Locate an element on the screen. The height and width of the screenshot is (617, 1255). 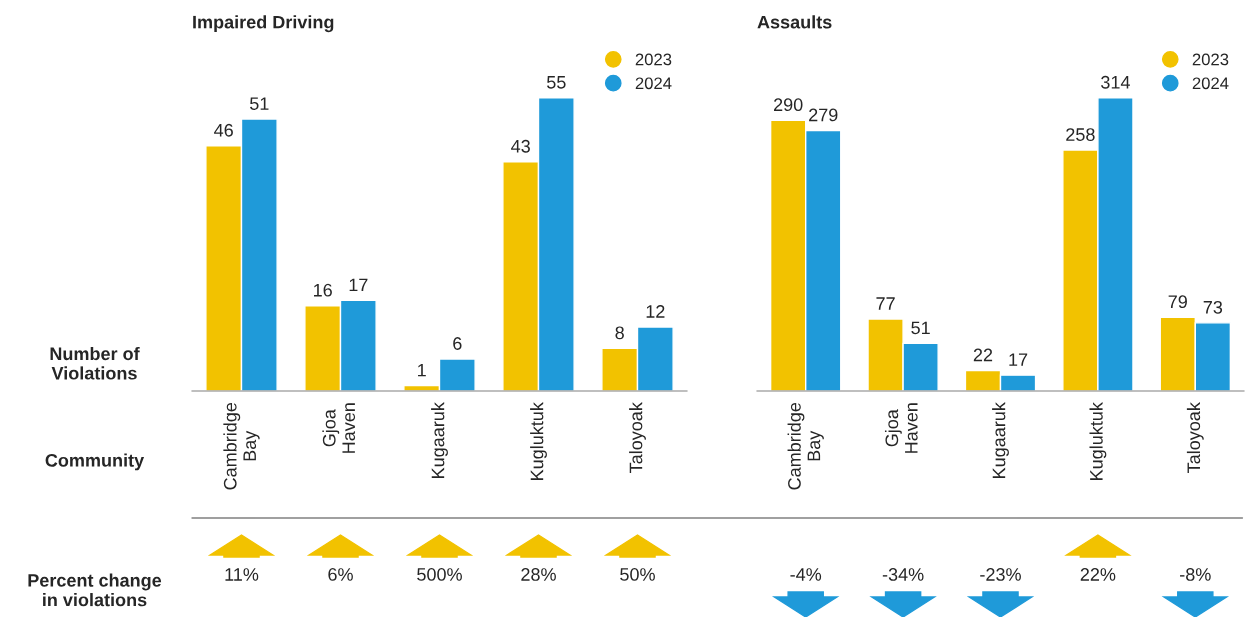
data-label: 290 is located at coordinates (788, 105).